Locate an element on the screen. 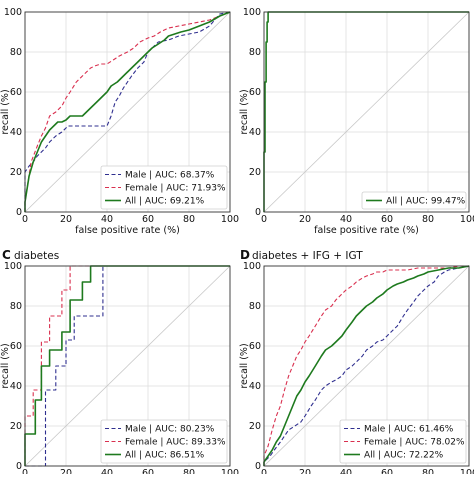 This screenshot has width=474, height=479. legend-entry: Male | AUC: 68.37% is located at coordinates (170, 176).